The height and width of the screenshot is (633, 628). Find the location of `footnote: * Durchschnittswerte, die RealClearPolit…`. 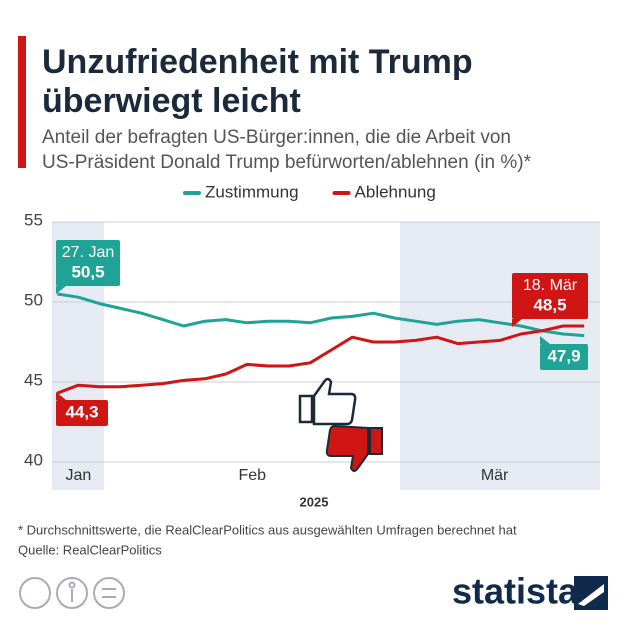

footnote: * Durchschnittswerte, die RealClearPolit… is located at coordinates (267, 529).